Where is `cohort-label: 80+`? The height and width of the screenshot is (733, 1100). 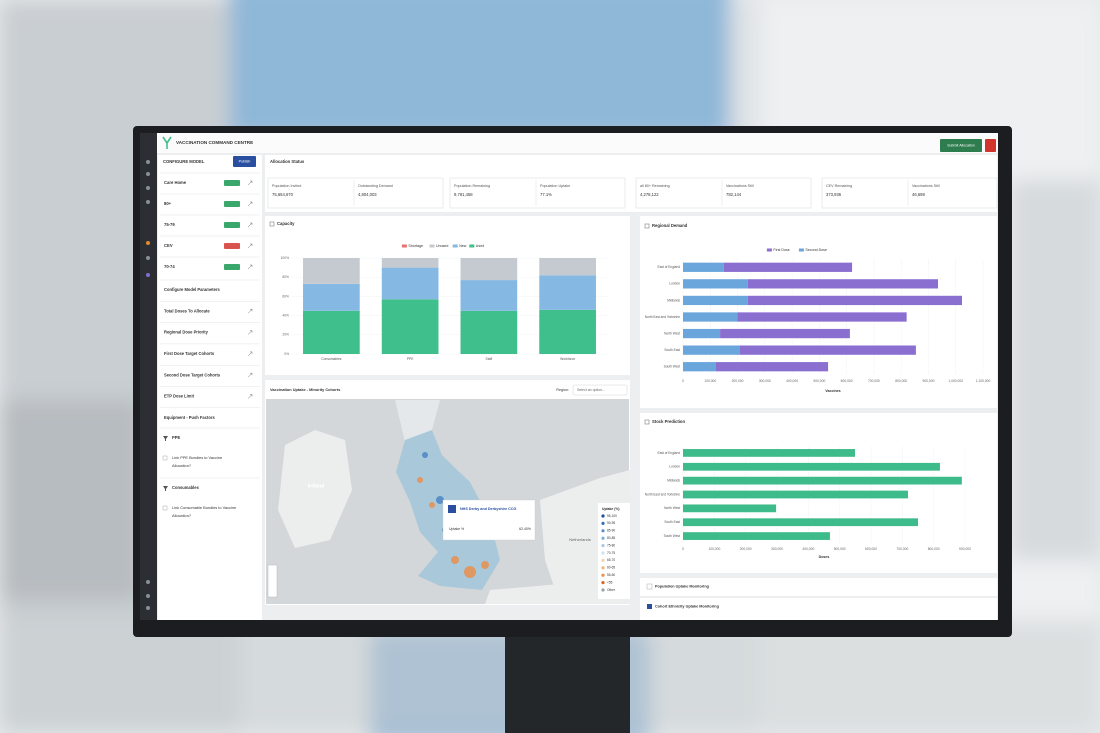 cohort-label: 80+ is located at coordinates (168, 203).